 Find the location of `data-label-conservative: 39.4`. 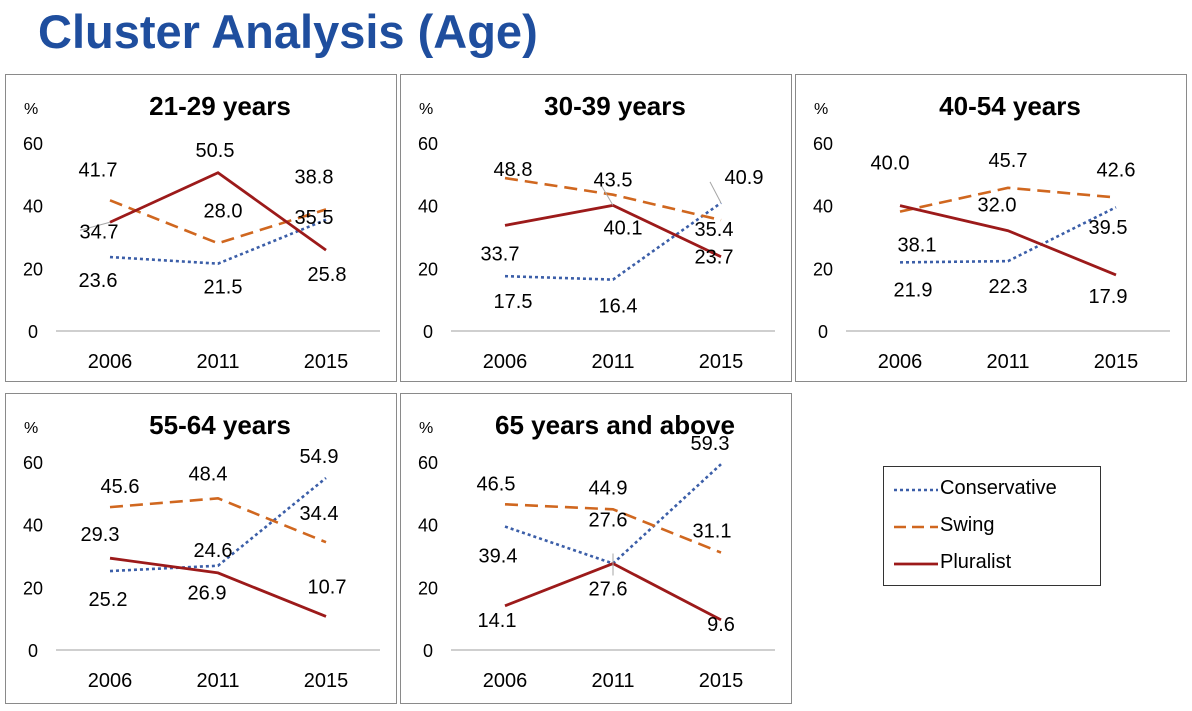

data-label-conservative: 39.4 is located at coordinates (498, 557).